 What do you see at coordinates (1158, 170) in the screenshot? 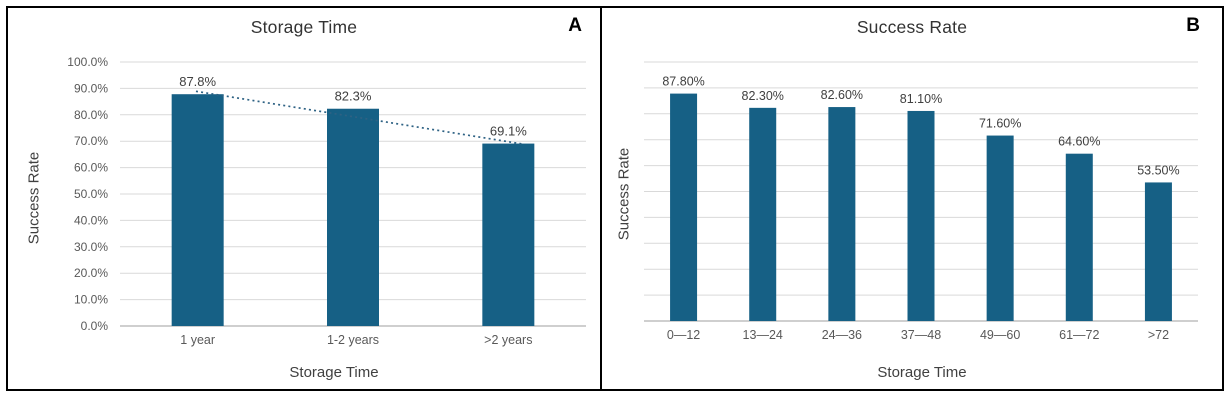
I see `bar-data-label: 53.50%` at bounding box center [1158, 170].